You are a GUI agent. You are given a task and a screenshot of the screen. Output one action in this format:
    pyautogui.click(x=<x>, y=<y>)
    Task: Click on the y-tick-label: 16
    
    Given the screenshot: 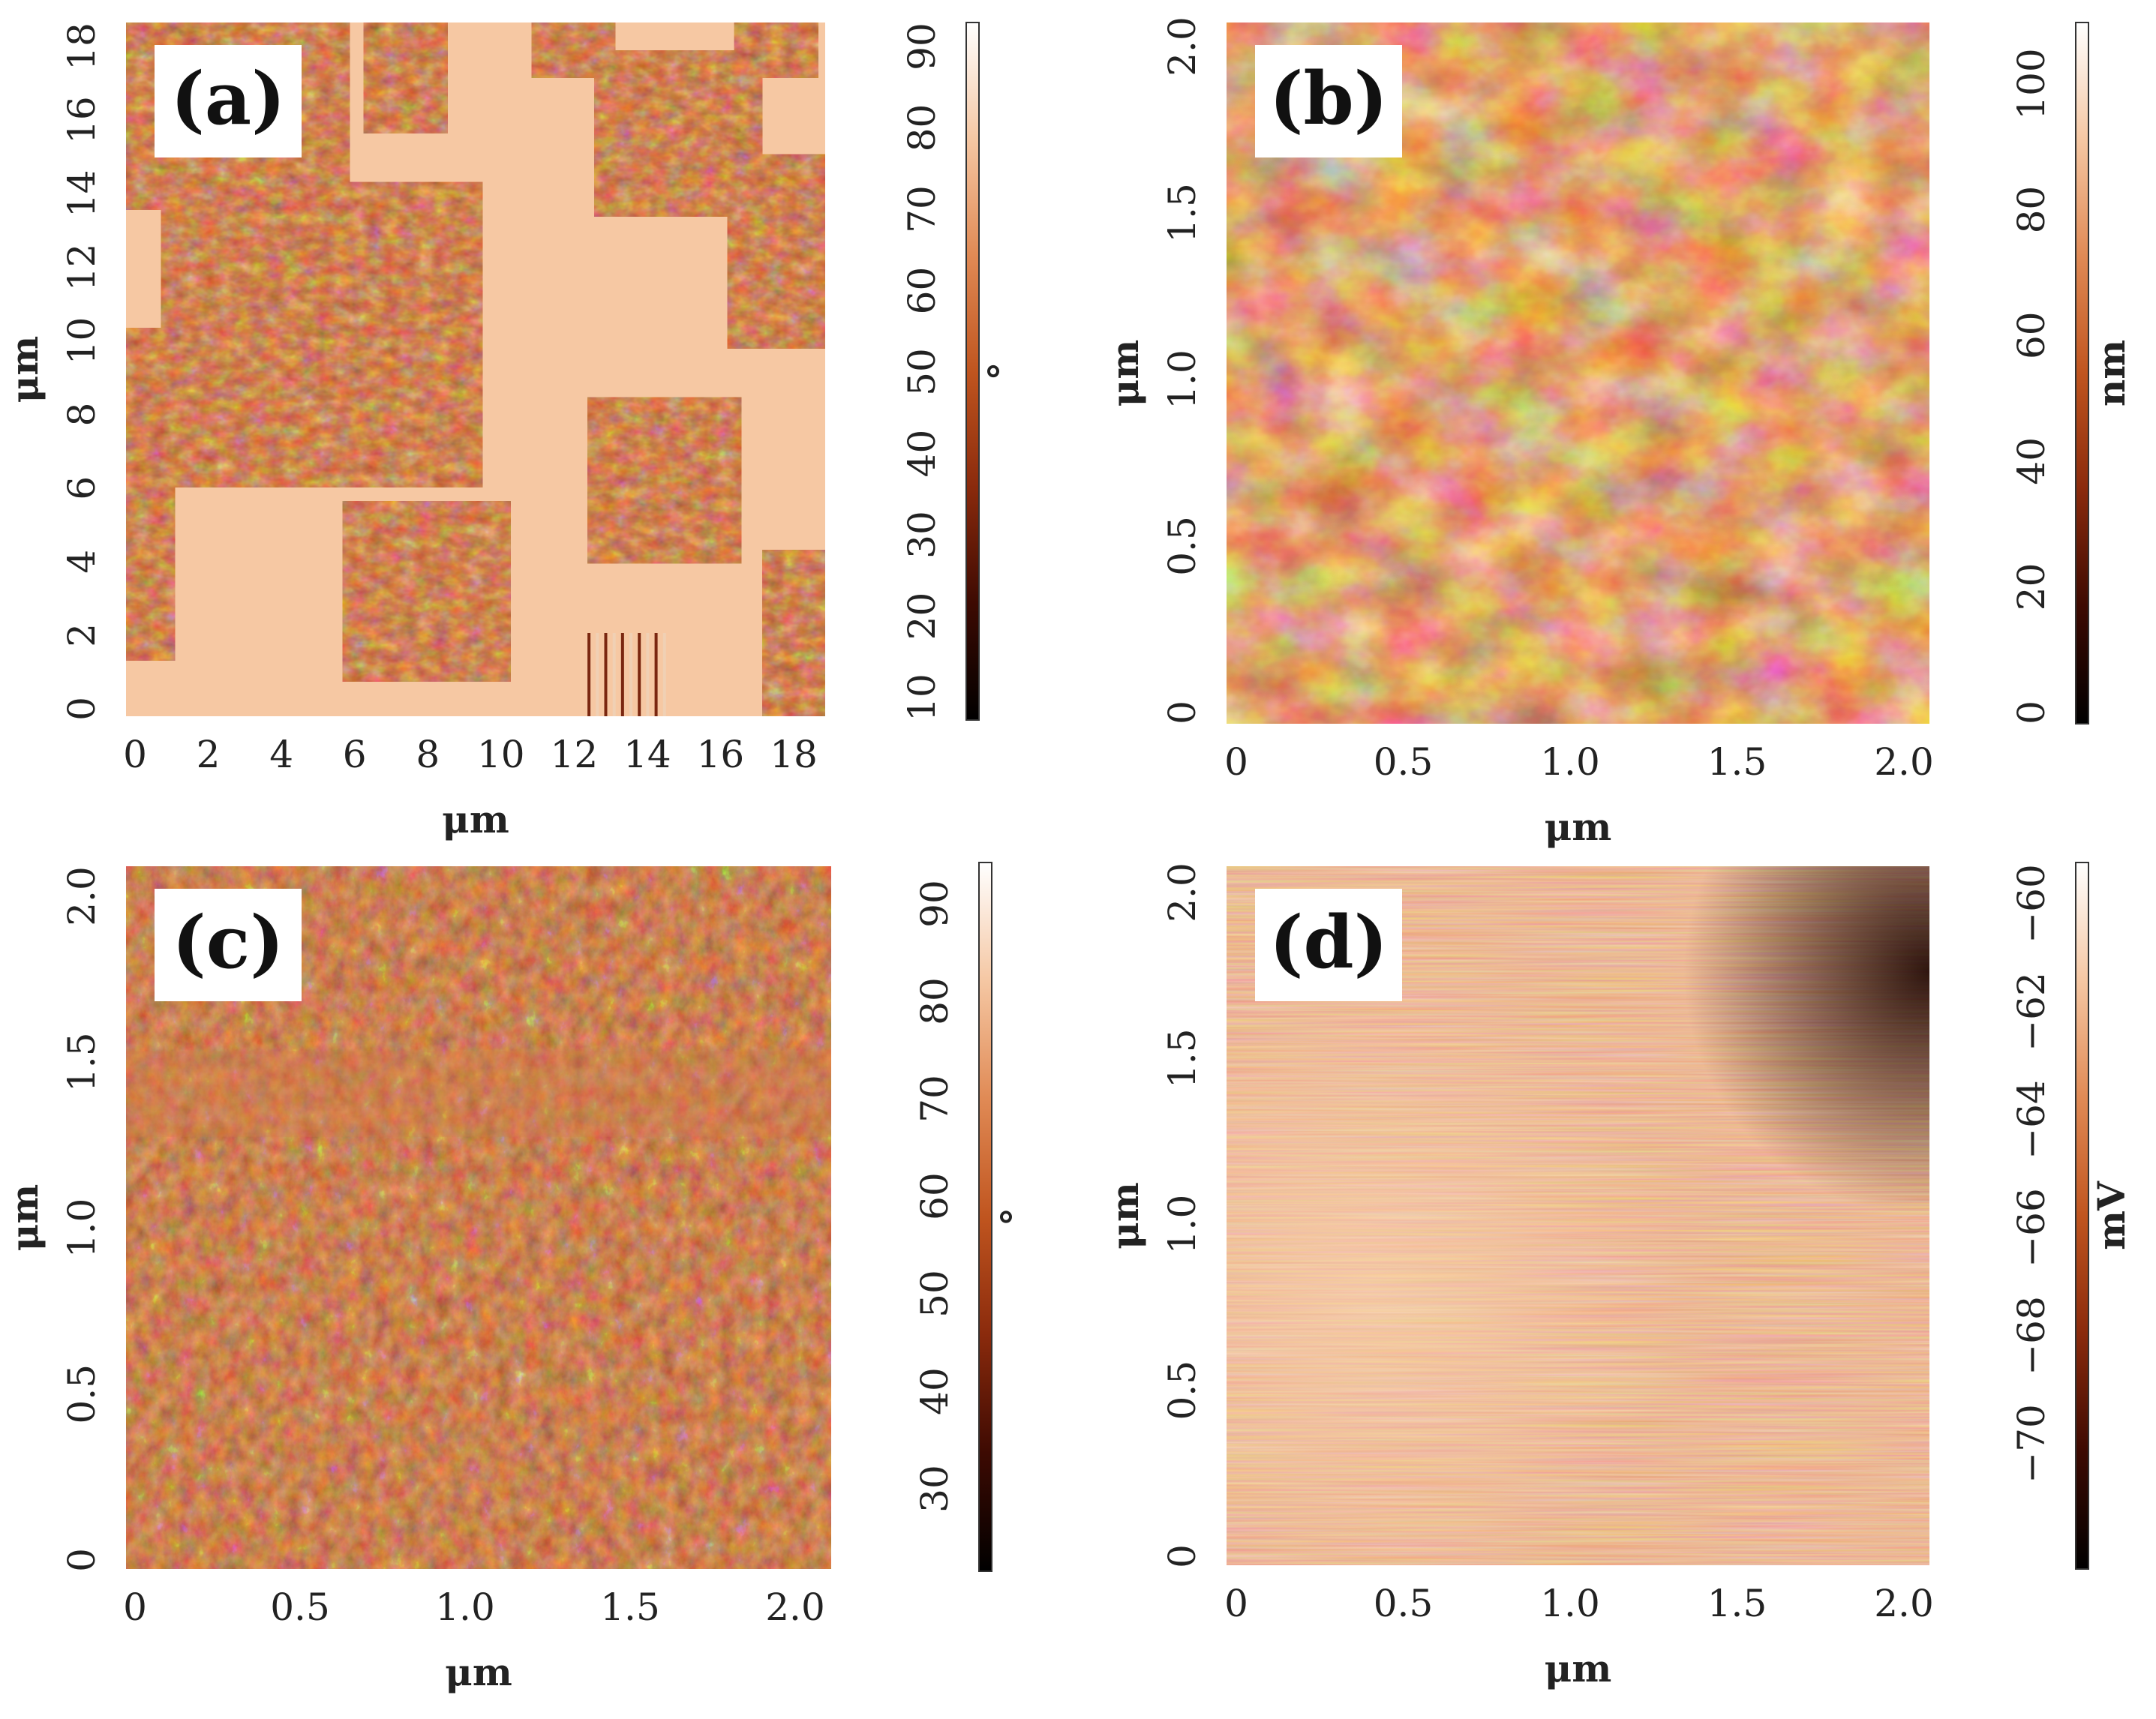 What is the action you would take?
    pyautogui.click(x=82, y=120)
    